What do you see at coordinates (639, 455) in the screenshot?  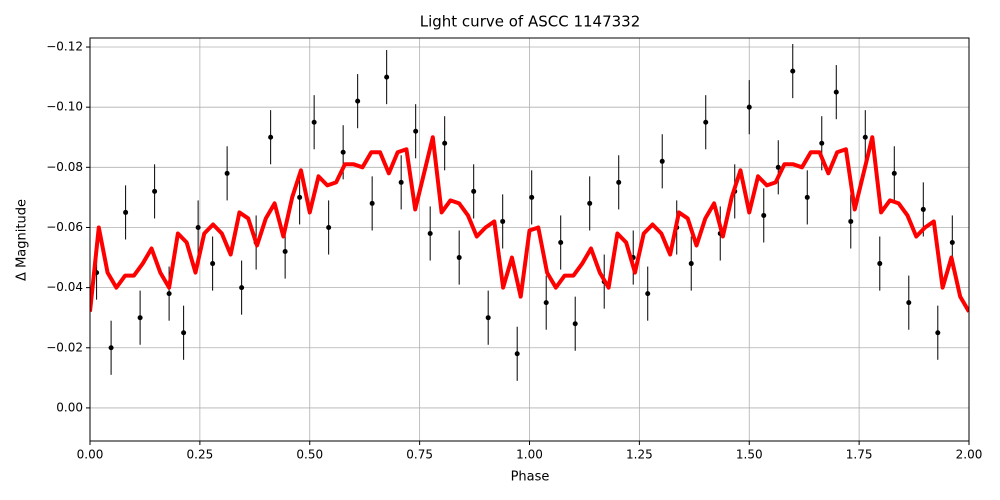 I see `x-tick-label: 1.25` at bounding box center [639, 455].